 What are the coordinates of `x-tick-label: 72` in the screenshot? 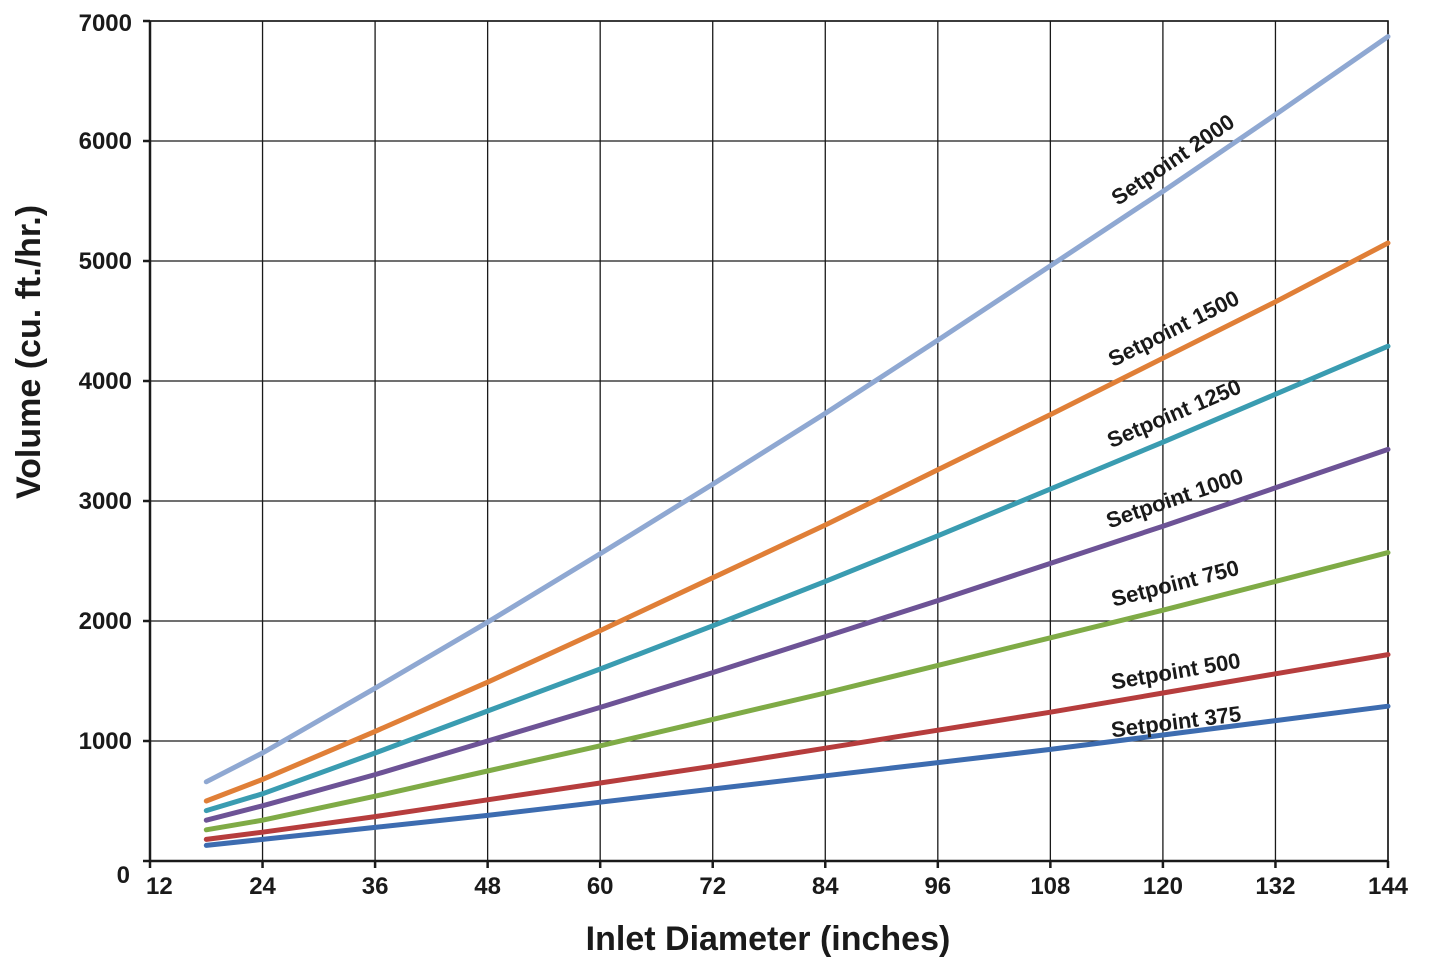 It's located at (712, 886).